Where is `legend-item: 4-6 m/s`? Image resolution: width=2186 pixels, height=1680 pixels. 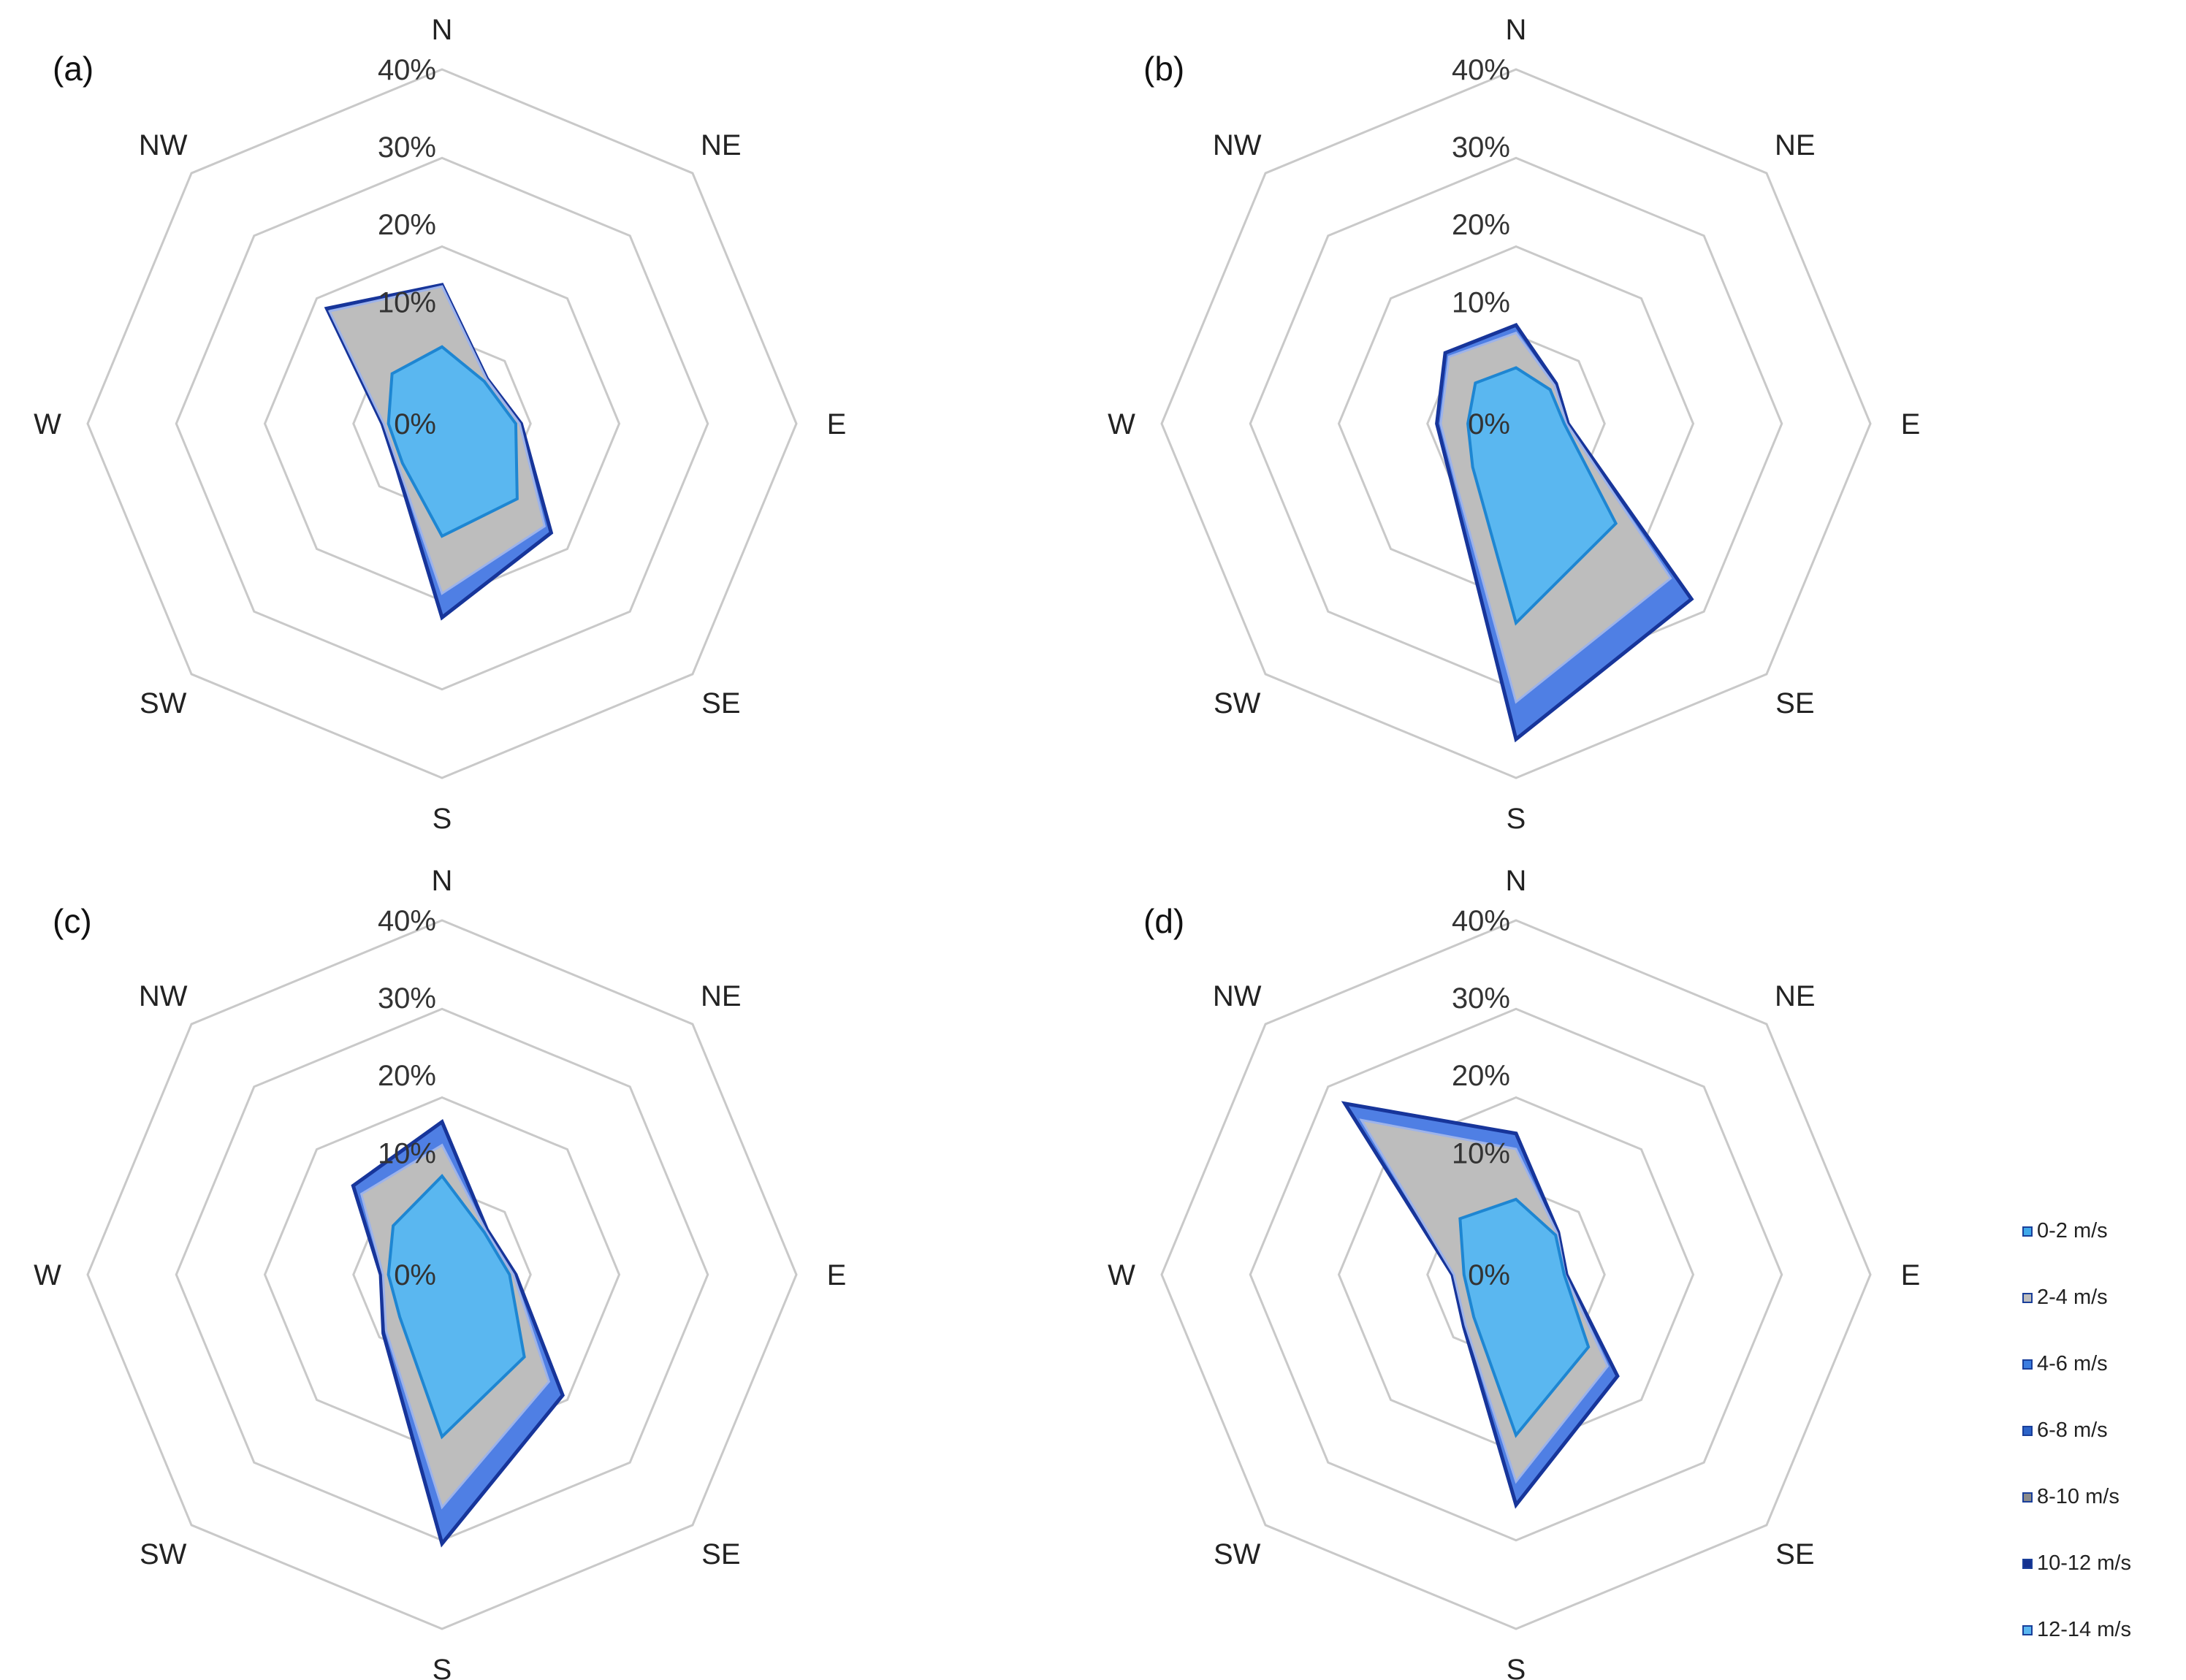 legend-item: 4-6 m/s is located at coordinates (2099, 1364).